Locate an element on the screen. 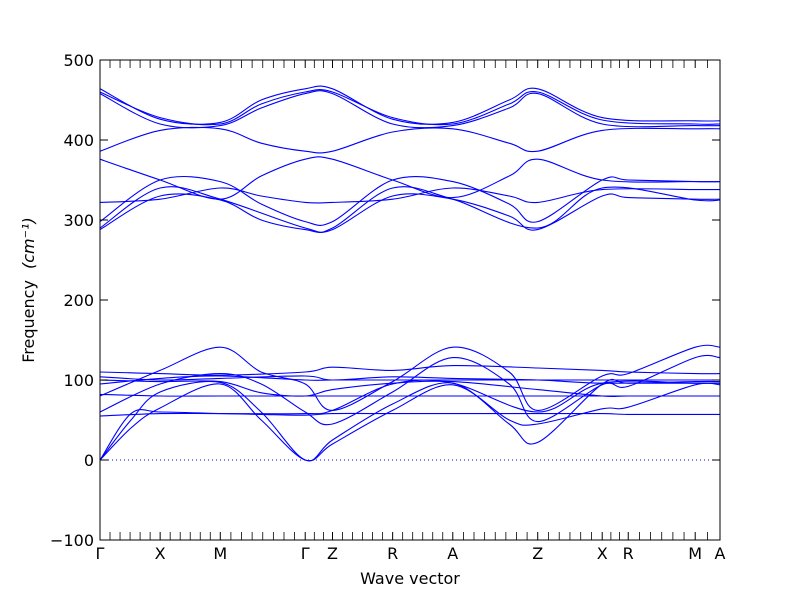  y-axis-label-text: Frequency is located at coordinates (28, 321).